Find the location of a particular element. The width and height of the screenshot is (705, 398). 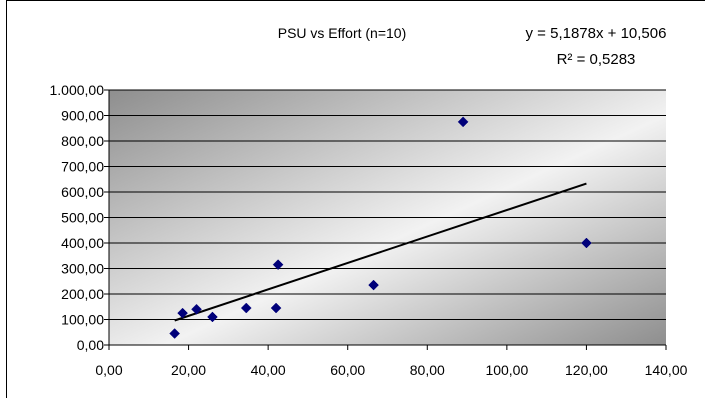

x-tick-label: 60,00 is located at coordinates (347, 370).